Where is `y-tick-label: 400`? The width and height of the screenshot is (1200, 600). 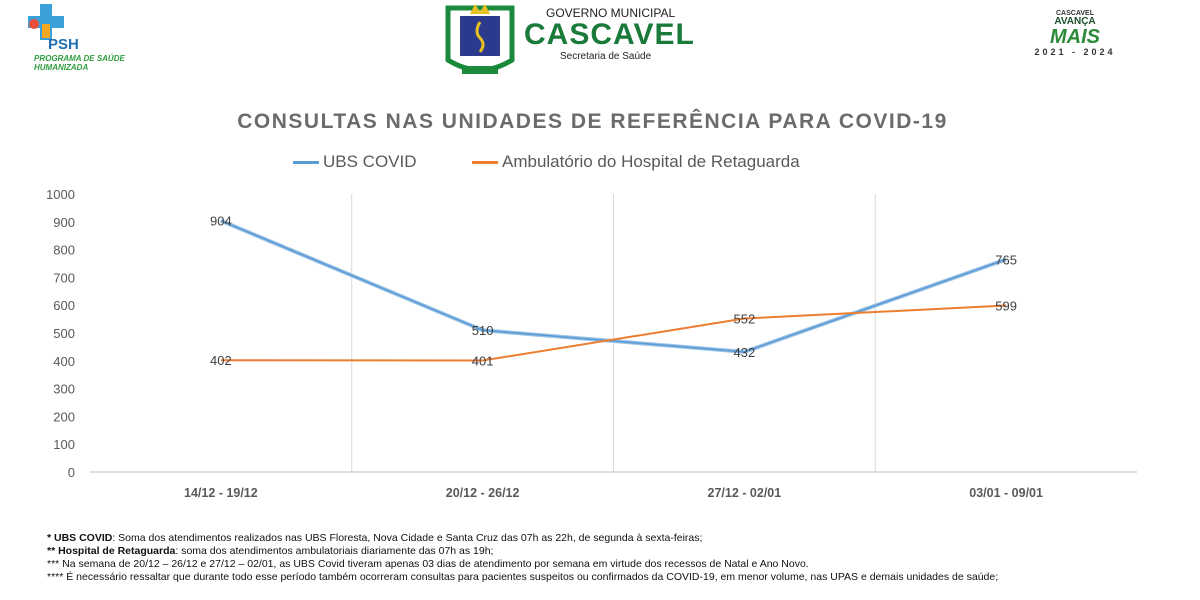 y-tick-label: 400 is located at coordinates (64, 361).